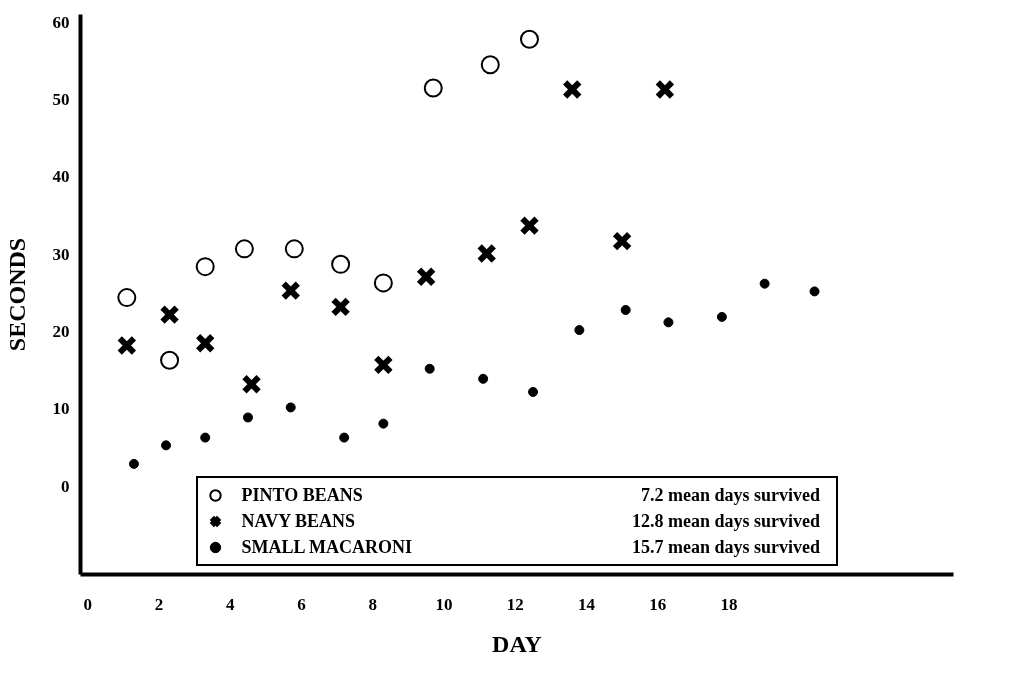 This screenshot has width=1016, height=695. What do you see at coordinates (87, 604) in the screenshot?
I see `x-tick-label: 0` at bounding box center [87, 604].